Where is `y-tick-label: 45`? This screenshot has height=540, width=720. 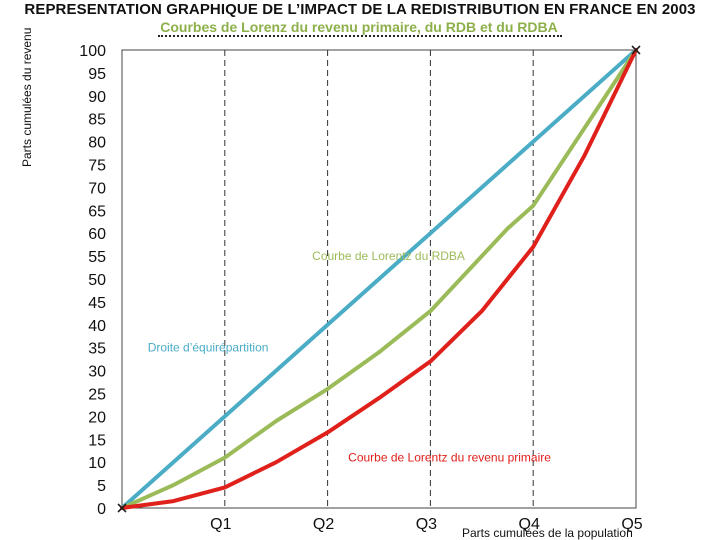 y-tick-label: 45 is located at coordinates (97, 303).